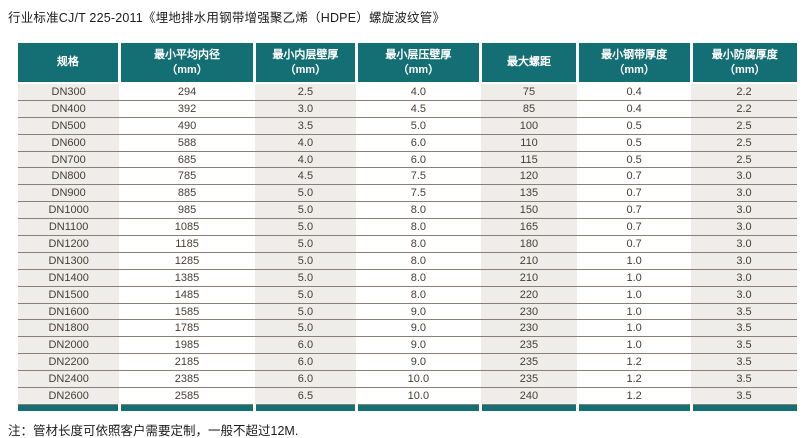 Image resolution: width=812 pixels, height=438 pixels. Describe the element at coordinates (187, 345) in the screenshot. I see `value-cell: 1985` at that location.